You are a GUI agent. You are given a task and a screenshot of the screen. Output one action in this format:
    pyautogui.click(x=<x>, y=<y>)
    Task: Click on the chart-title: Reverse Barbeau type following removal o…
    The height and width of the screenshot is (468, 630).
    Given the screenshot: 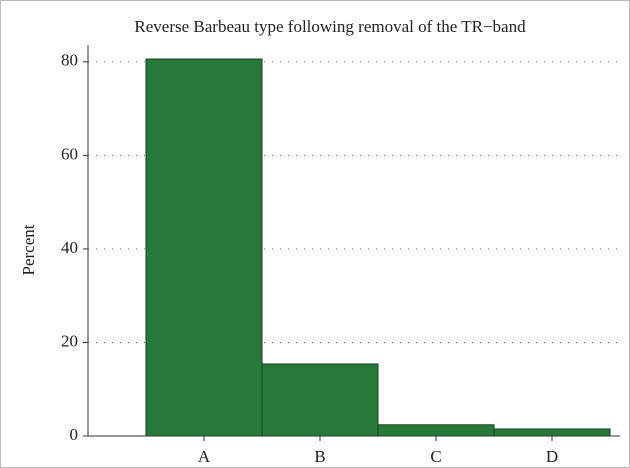 What is the action you would take?
    pyautogui.click(x=330, y=26)
    